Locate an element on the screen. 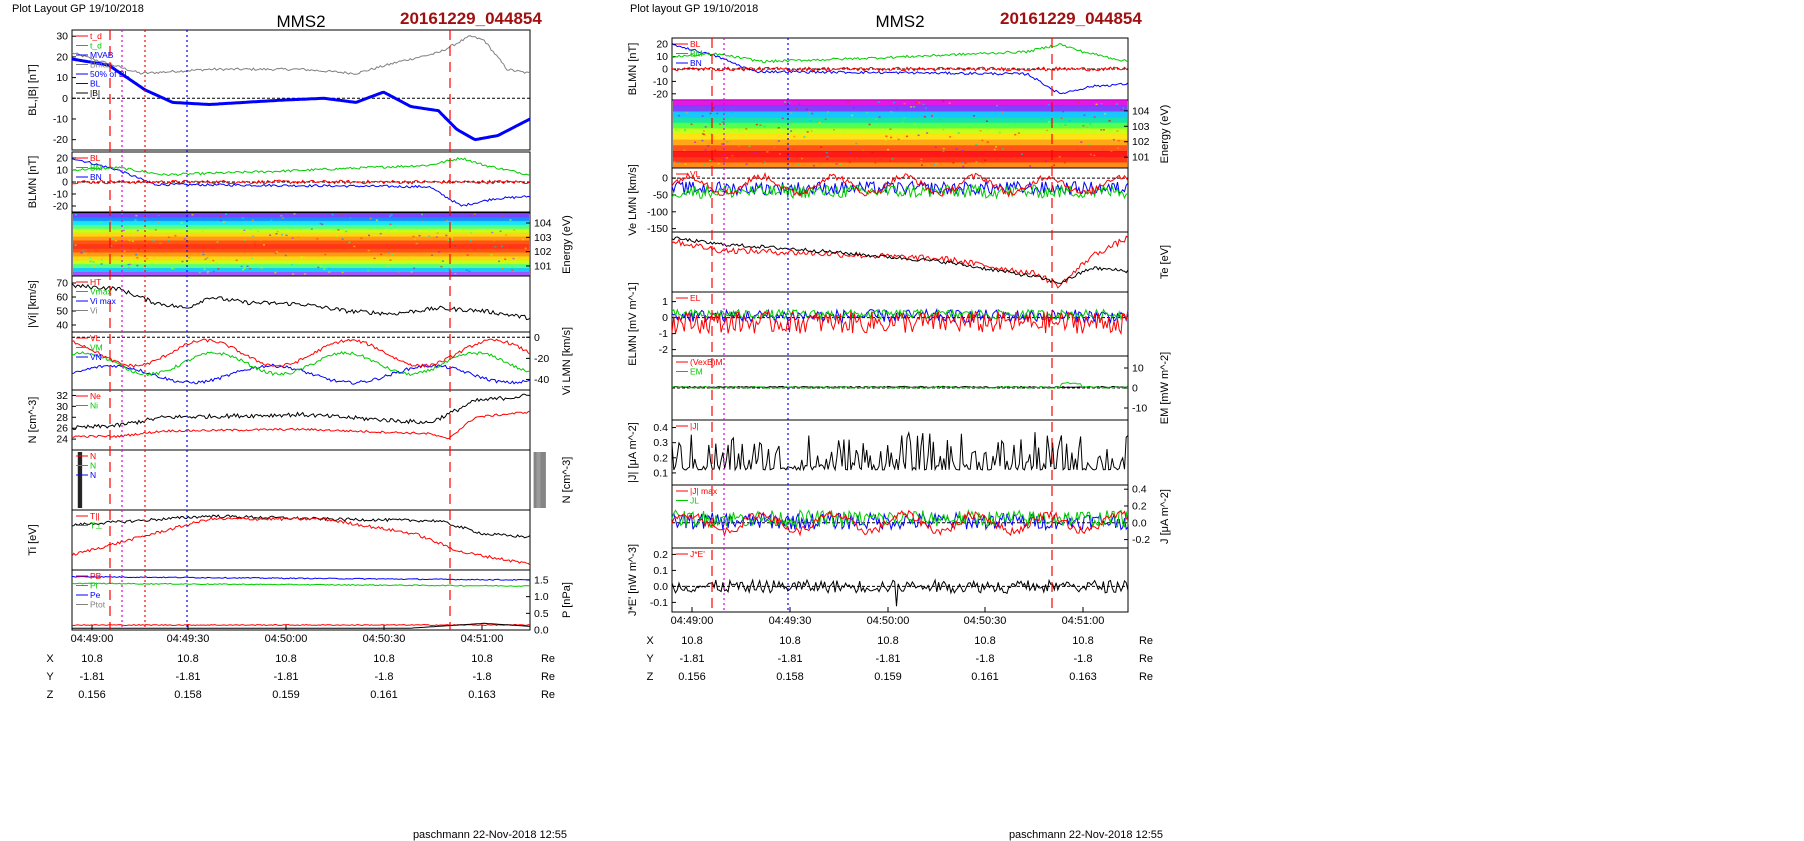 Image resolution: width=1804 pixels, height=841 pixels. series-line-em is located at coordinates (900, 385).